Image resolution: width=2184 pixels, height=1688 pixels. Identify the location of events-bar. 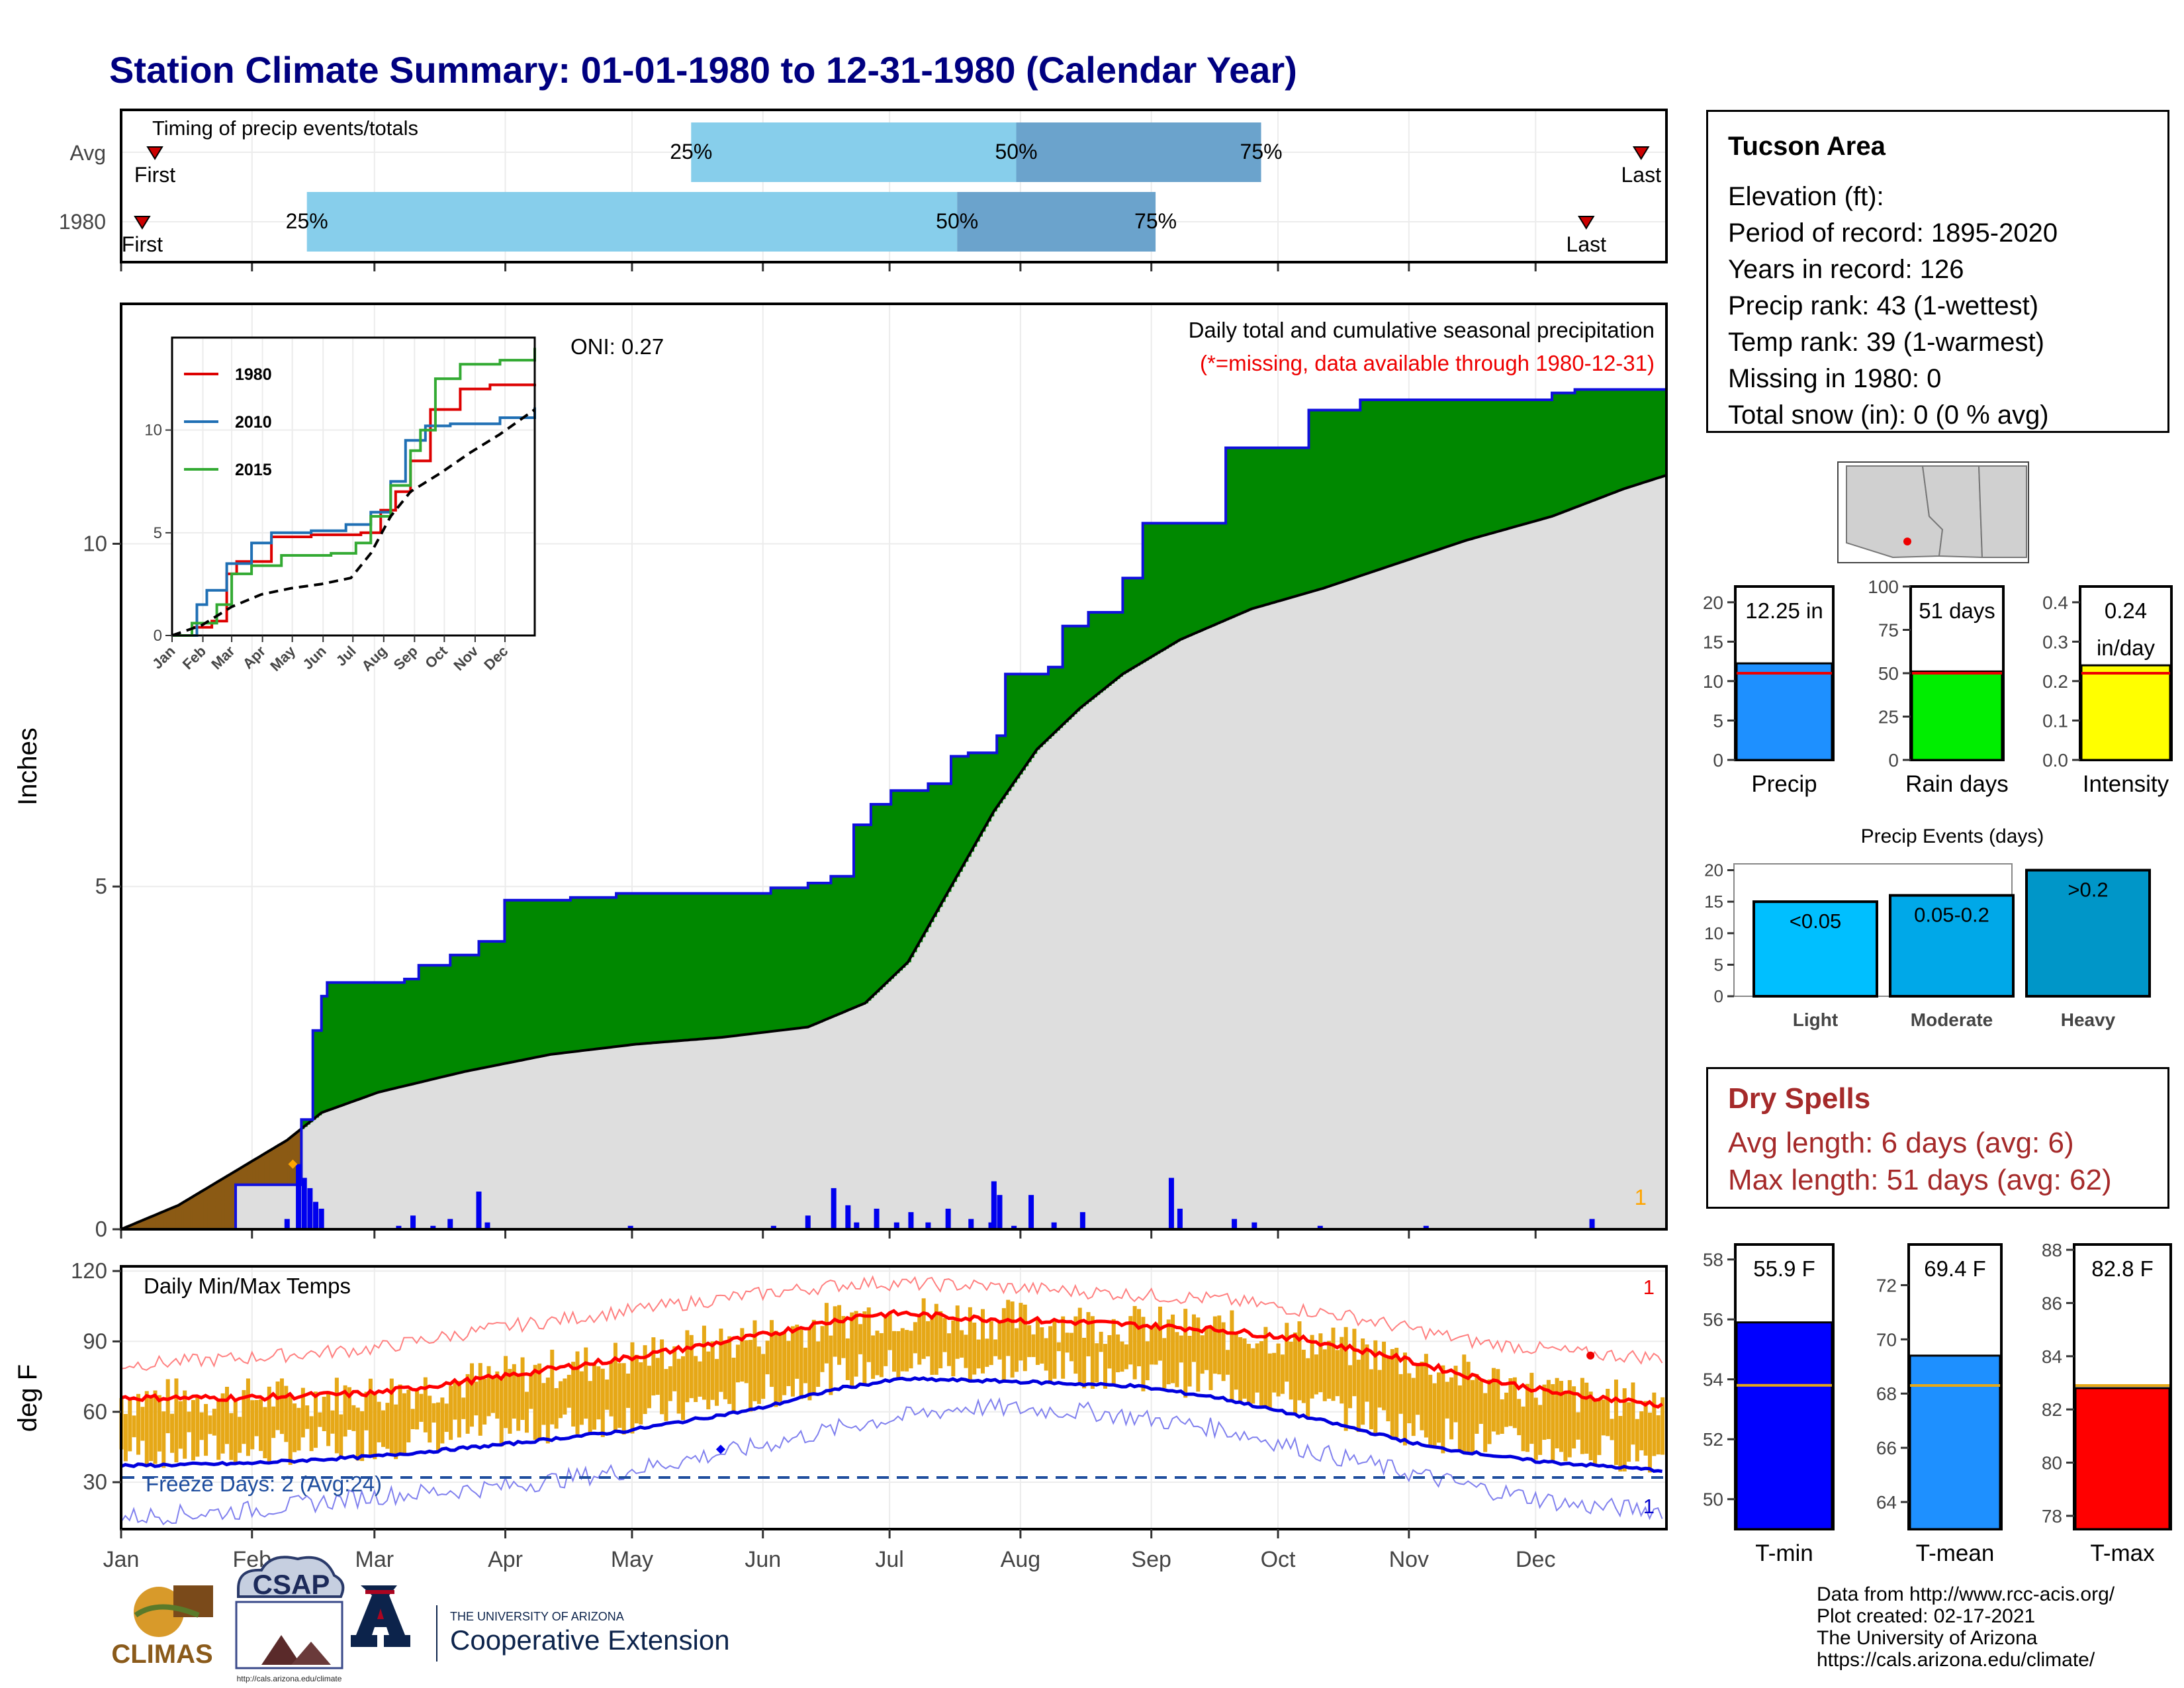
(2088, 933).